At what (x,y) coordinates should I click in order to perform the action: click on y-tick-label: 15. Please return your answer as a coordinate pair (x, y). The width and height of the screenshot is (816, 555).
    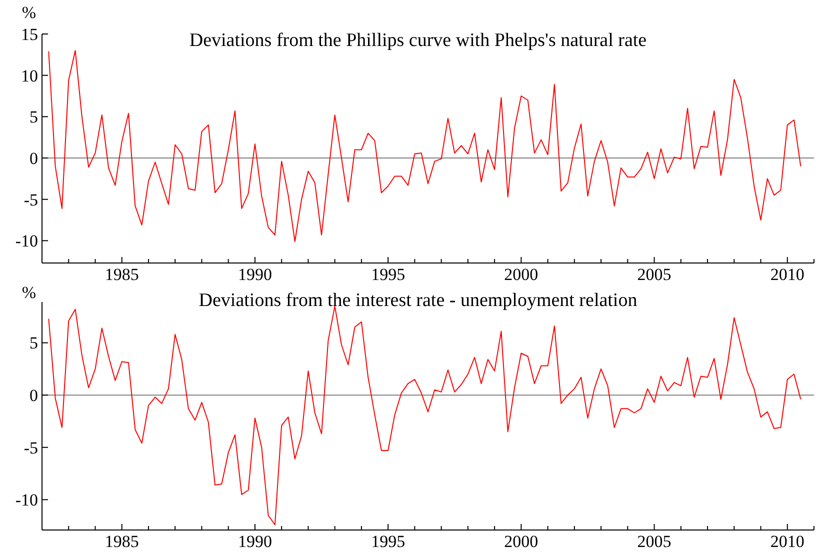
    Looking at the image, I should click on (29, 34).